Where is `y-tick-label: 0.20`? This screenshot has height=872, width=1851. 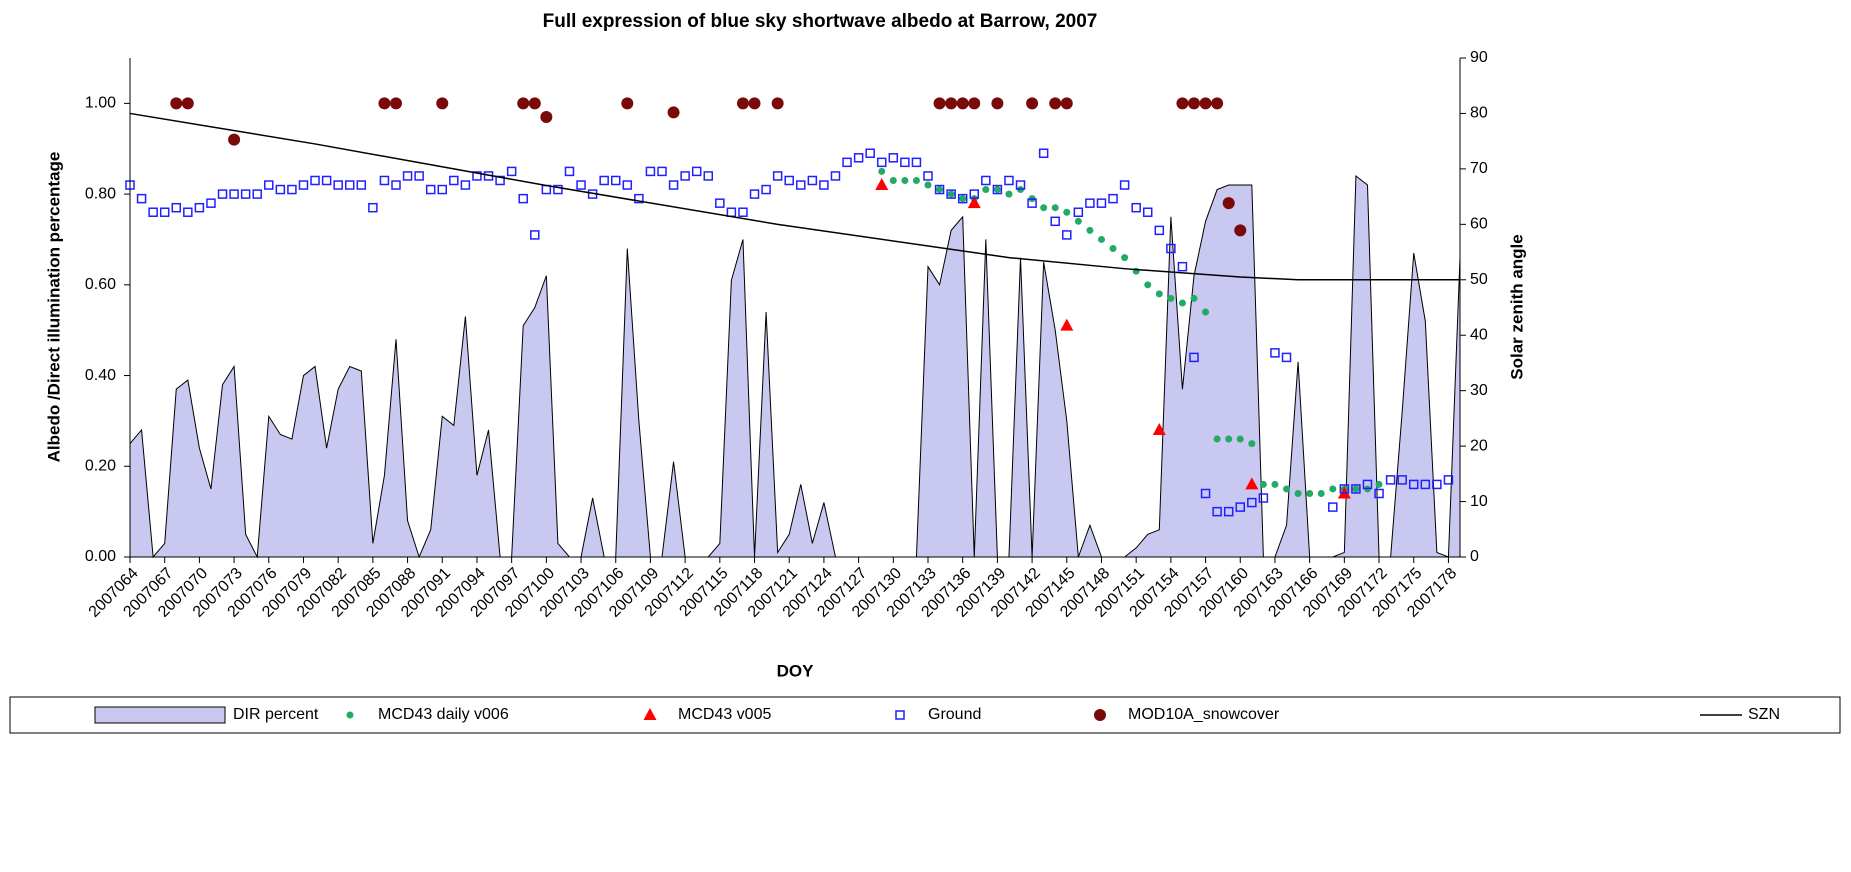 y-tick-label: 0.20 is located at coordinates (100, 465).